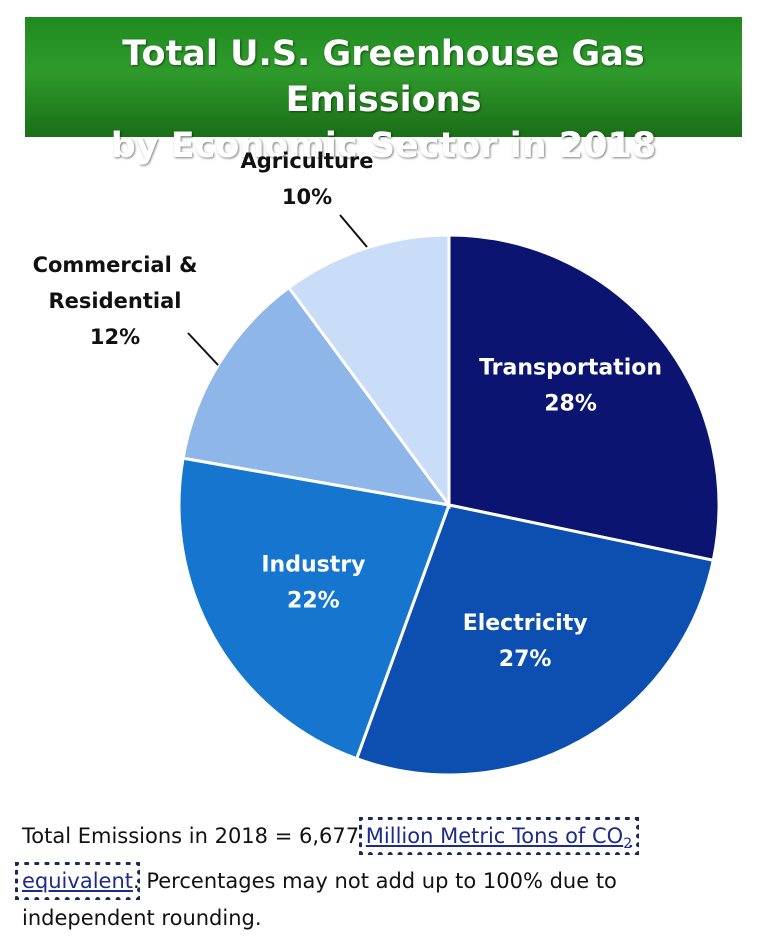  Describe the element at coordinates (570, 403) in the screenshot. I see `slice-value-label-transportation: 28%` at that location.